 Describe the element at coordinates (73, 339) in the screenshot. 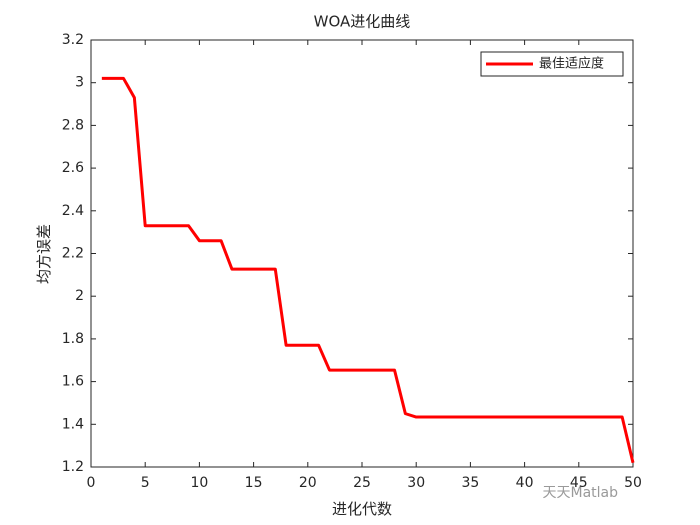

I see `y-tick-label: 1.8` at that location.